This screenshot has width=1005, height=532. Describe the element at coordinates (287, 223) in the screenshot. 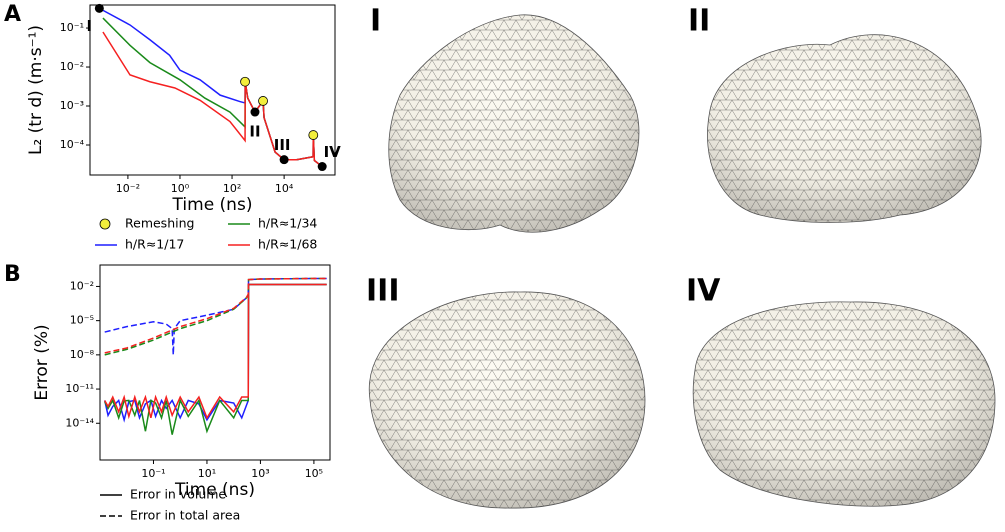

I see `legend-label: h/R≈1/34` at that location.